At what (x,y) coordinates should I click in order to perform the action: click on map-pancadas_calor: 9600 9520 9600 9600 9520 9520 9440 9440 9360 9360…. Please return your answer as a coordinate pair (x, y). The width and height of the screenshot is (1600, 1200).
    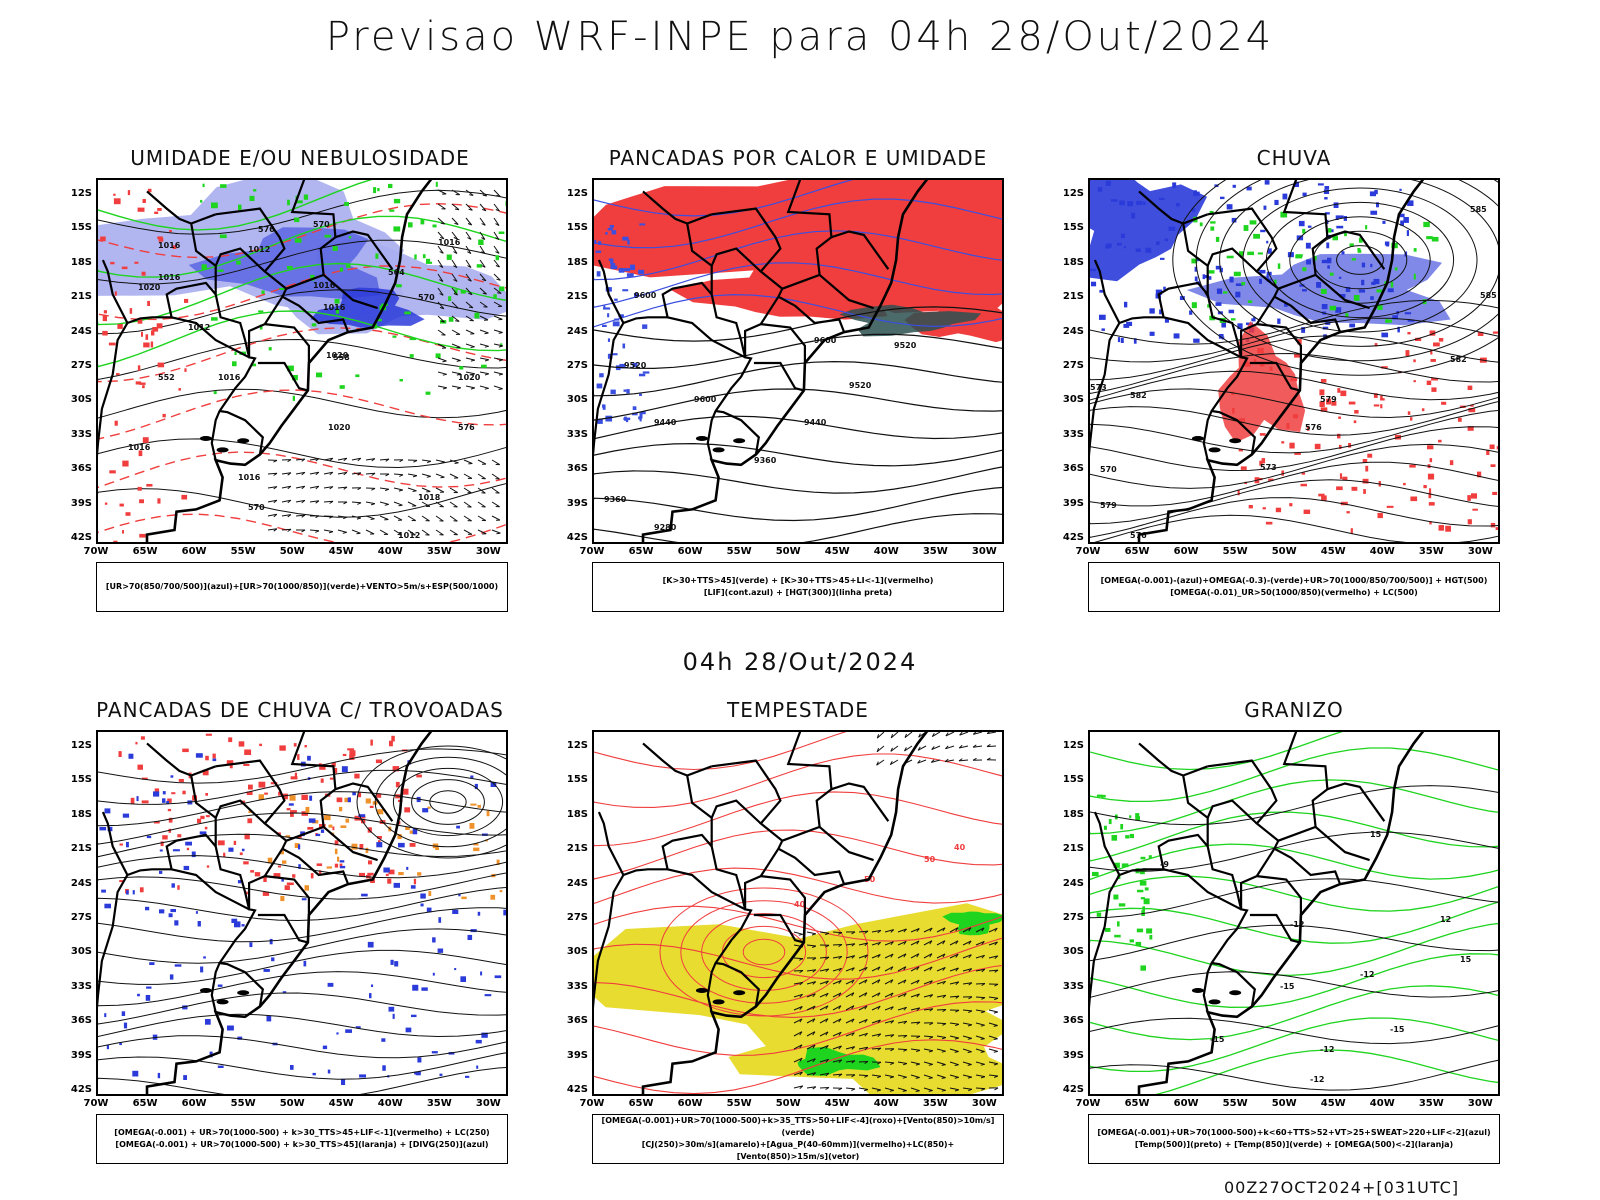
    Looking at the image, I should click on (798, 361).